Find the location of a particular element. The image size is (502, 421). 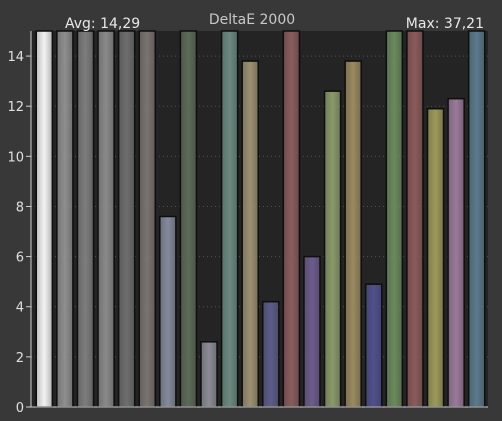

max-label: Max: 37,21 is located at coordinates (445, 24).